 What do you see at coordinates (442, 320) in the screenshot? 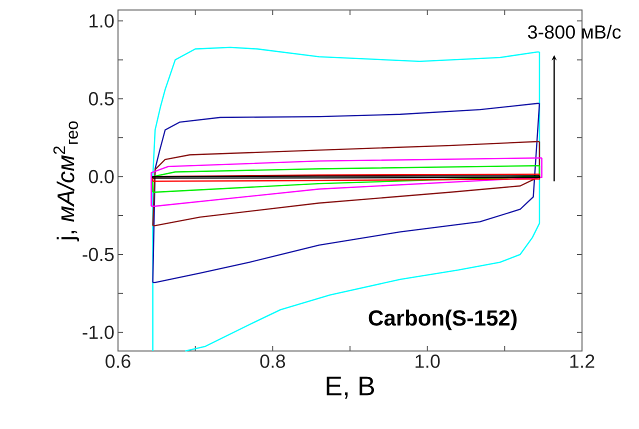
I see `annotation: Carbon(S-152)` at bounding box center [442, 320].